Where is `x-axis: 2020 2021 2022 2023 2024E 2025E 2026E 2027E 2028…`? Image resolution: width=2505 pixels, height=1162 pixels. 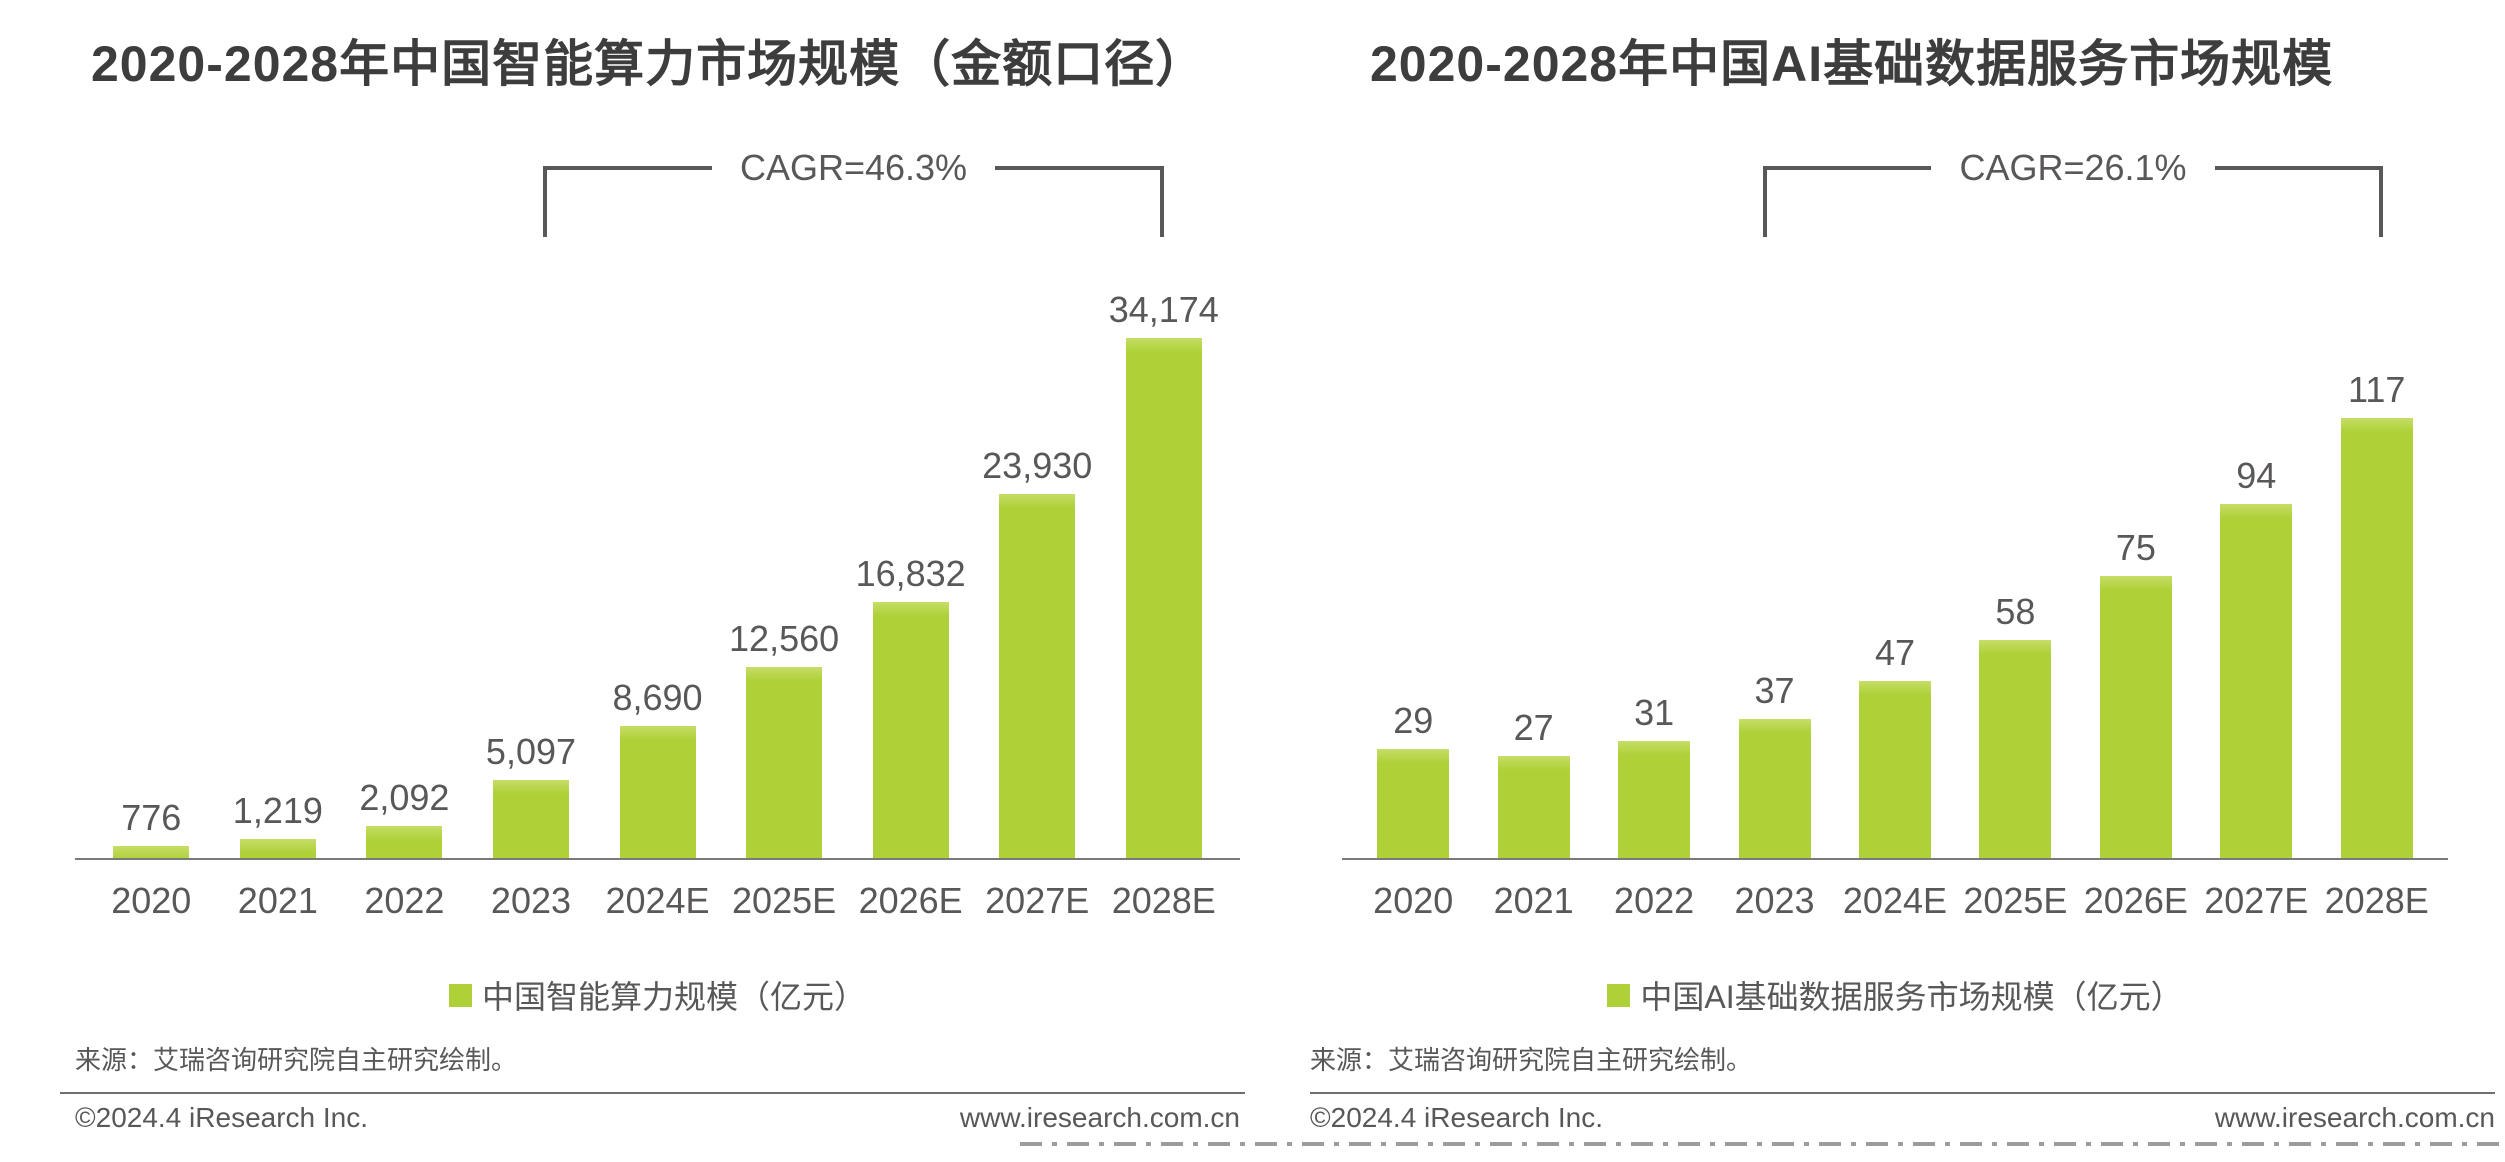
x-axis: 2020 2021 2022 2023 2024E 2025E 2026E 2027E 2028… is located at coordinates (1895, 891).